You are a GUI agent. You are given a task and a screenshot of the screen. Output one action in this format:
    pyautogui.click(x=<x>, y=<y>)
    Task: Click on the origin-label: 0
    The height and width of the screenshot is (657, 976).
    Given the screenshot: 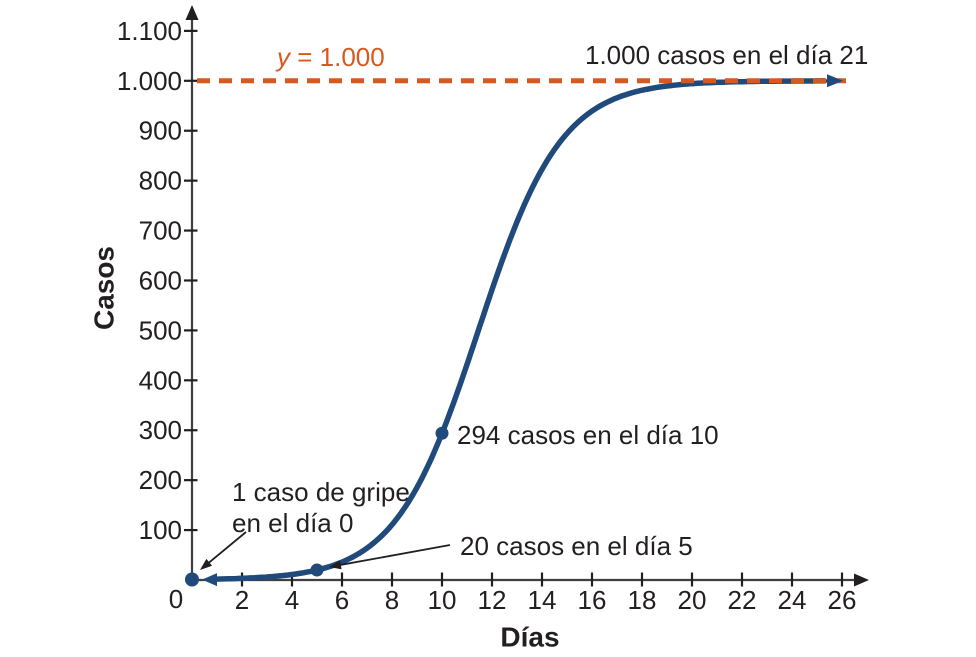 What is the action you would take?
    pyautogui.click(x=176, y=599)
    